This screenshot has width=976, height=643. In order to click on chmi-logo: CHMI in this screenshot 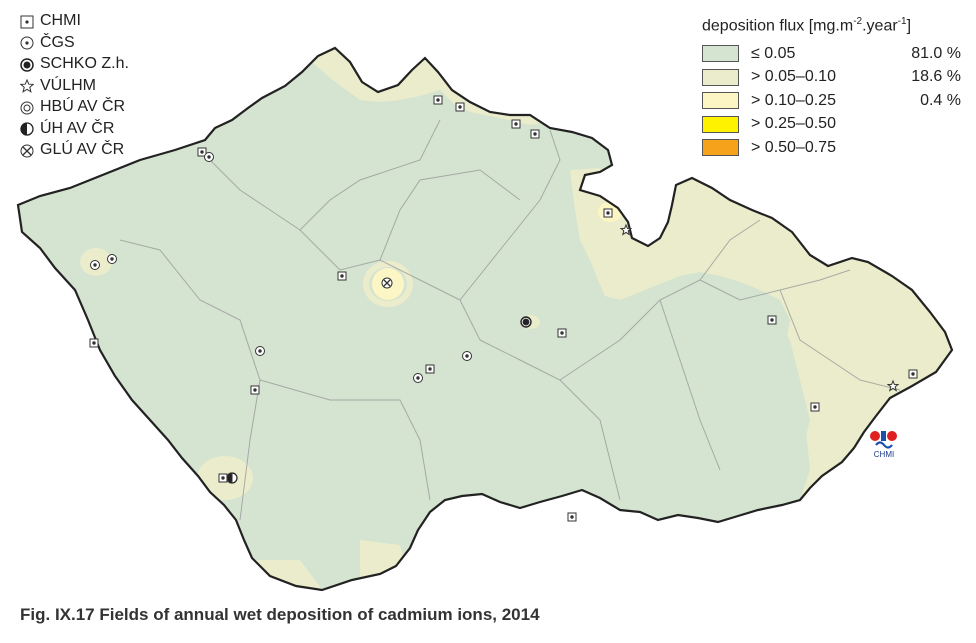, I will do `click(884, 446)`.